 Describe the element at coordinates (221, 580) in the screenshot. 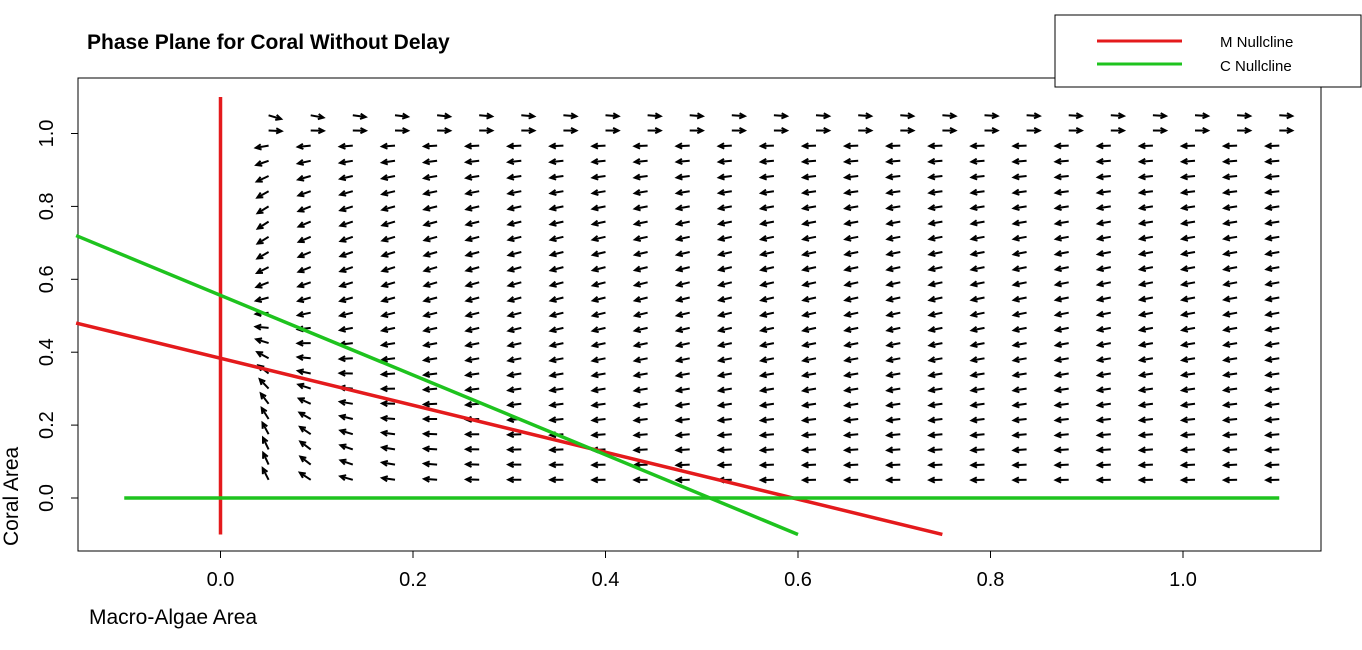

I see `x-tick-label: 0.0` at that location.